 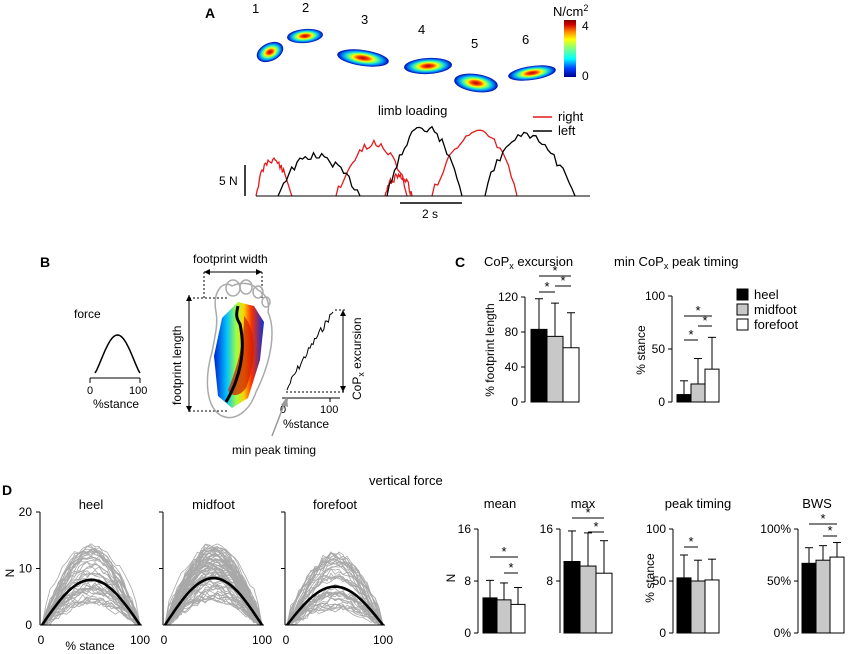 What do you see at coordinates (310, 351) in the screenshot?
I see `copx-curve` at bounding box center [310, 351].